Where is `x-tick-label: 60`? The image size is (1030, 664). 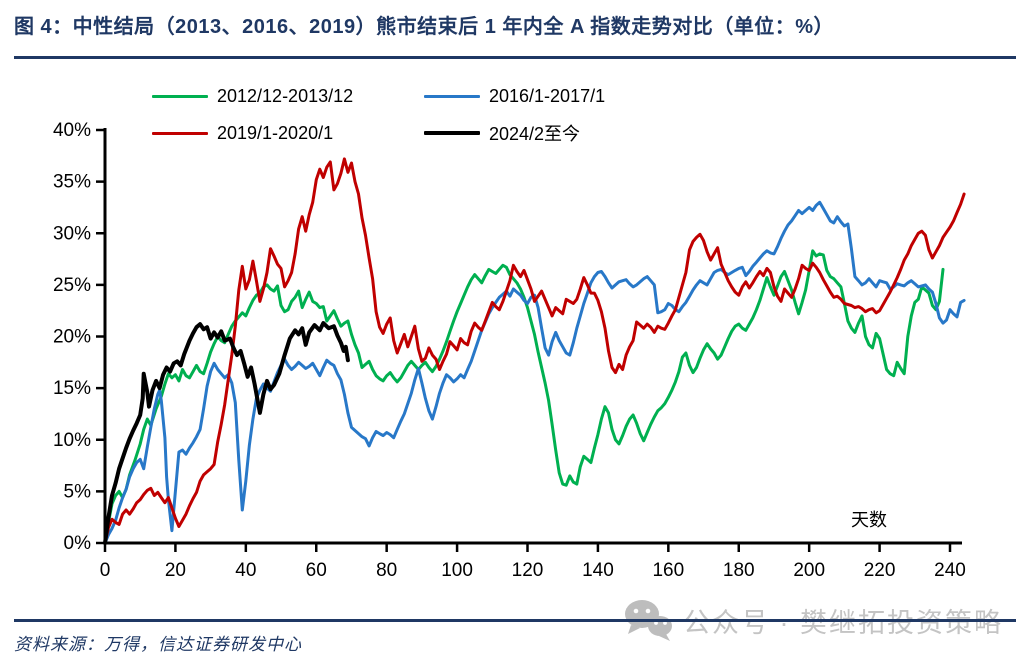
x-tick-label: 60 is located at coordinates (316, 570).